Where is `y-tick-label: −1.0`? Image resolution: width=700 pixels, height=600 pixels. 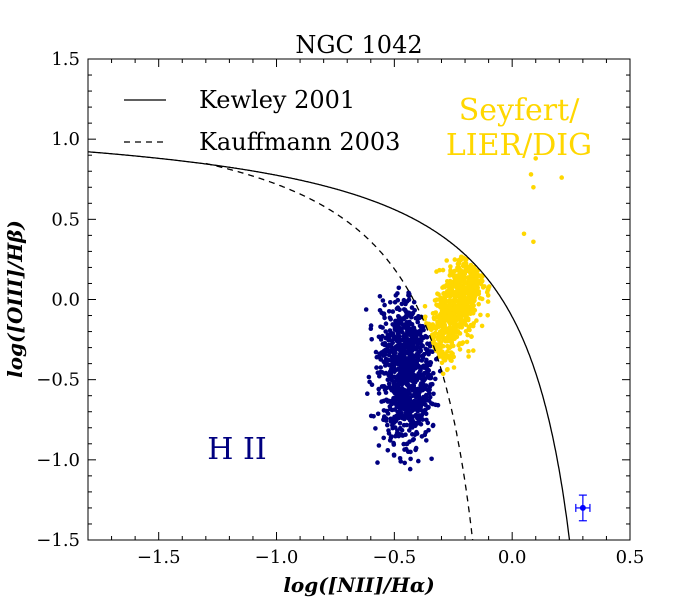
y-tick-label: −1.0 is located at coordinates (58, 460).